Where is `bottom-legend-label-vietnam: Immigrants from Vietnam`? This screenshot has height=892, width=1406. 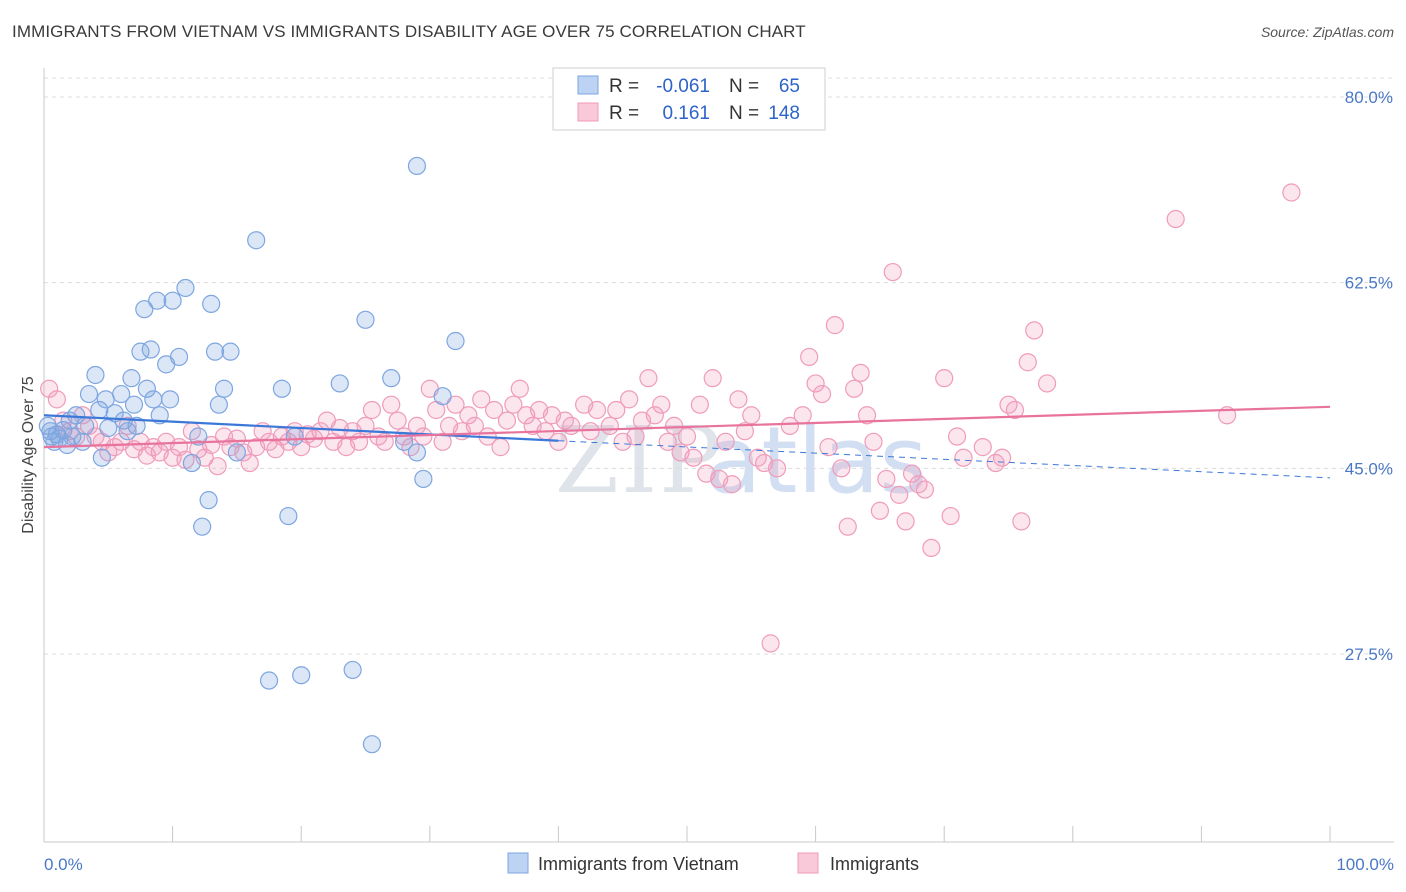 bottom-legend-label-vietnam: Immigrants from Vietnam is located at coordinates (638, 864).